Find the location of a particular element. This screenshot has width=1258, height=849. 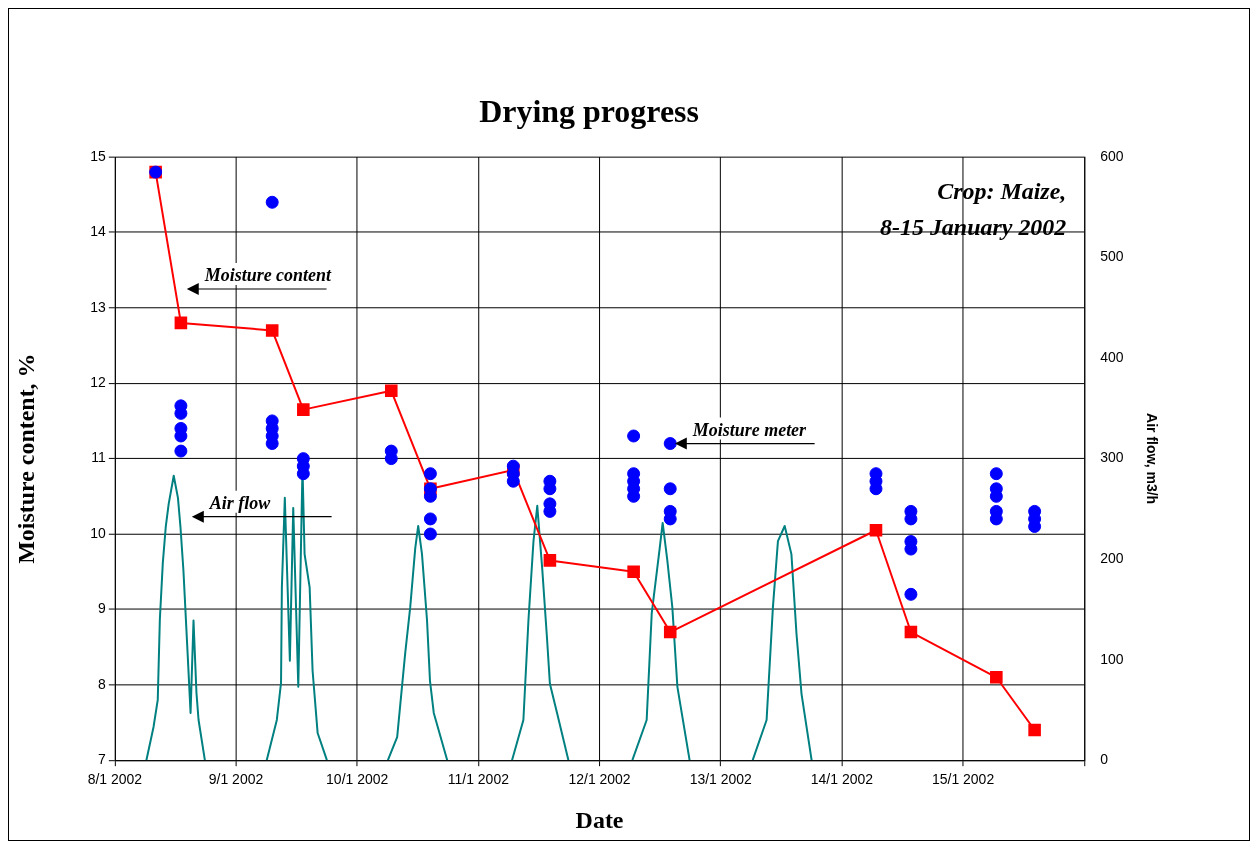

y2-tick-label: 0 is located at coordinates (1104, 759).